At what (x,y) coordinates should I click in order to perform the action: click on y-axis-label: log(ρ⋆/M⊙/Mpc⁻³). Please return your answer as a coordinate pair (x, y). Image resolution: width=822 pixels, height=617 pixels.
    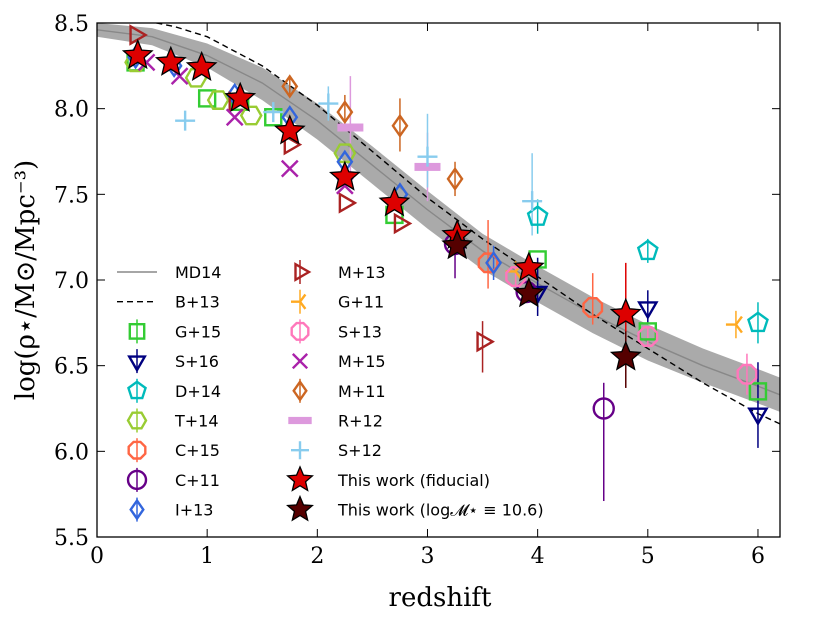
    Looking at the image, I should click on (26, 280).